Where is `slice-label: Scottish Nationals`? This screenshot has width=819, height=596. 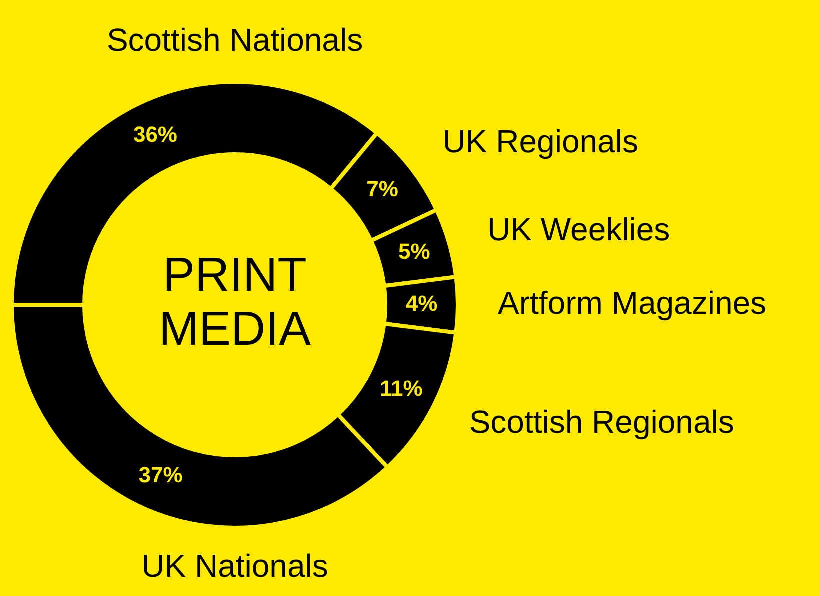 slice-label: Scottish Nationals is located at coordinates (235, 40).